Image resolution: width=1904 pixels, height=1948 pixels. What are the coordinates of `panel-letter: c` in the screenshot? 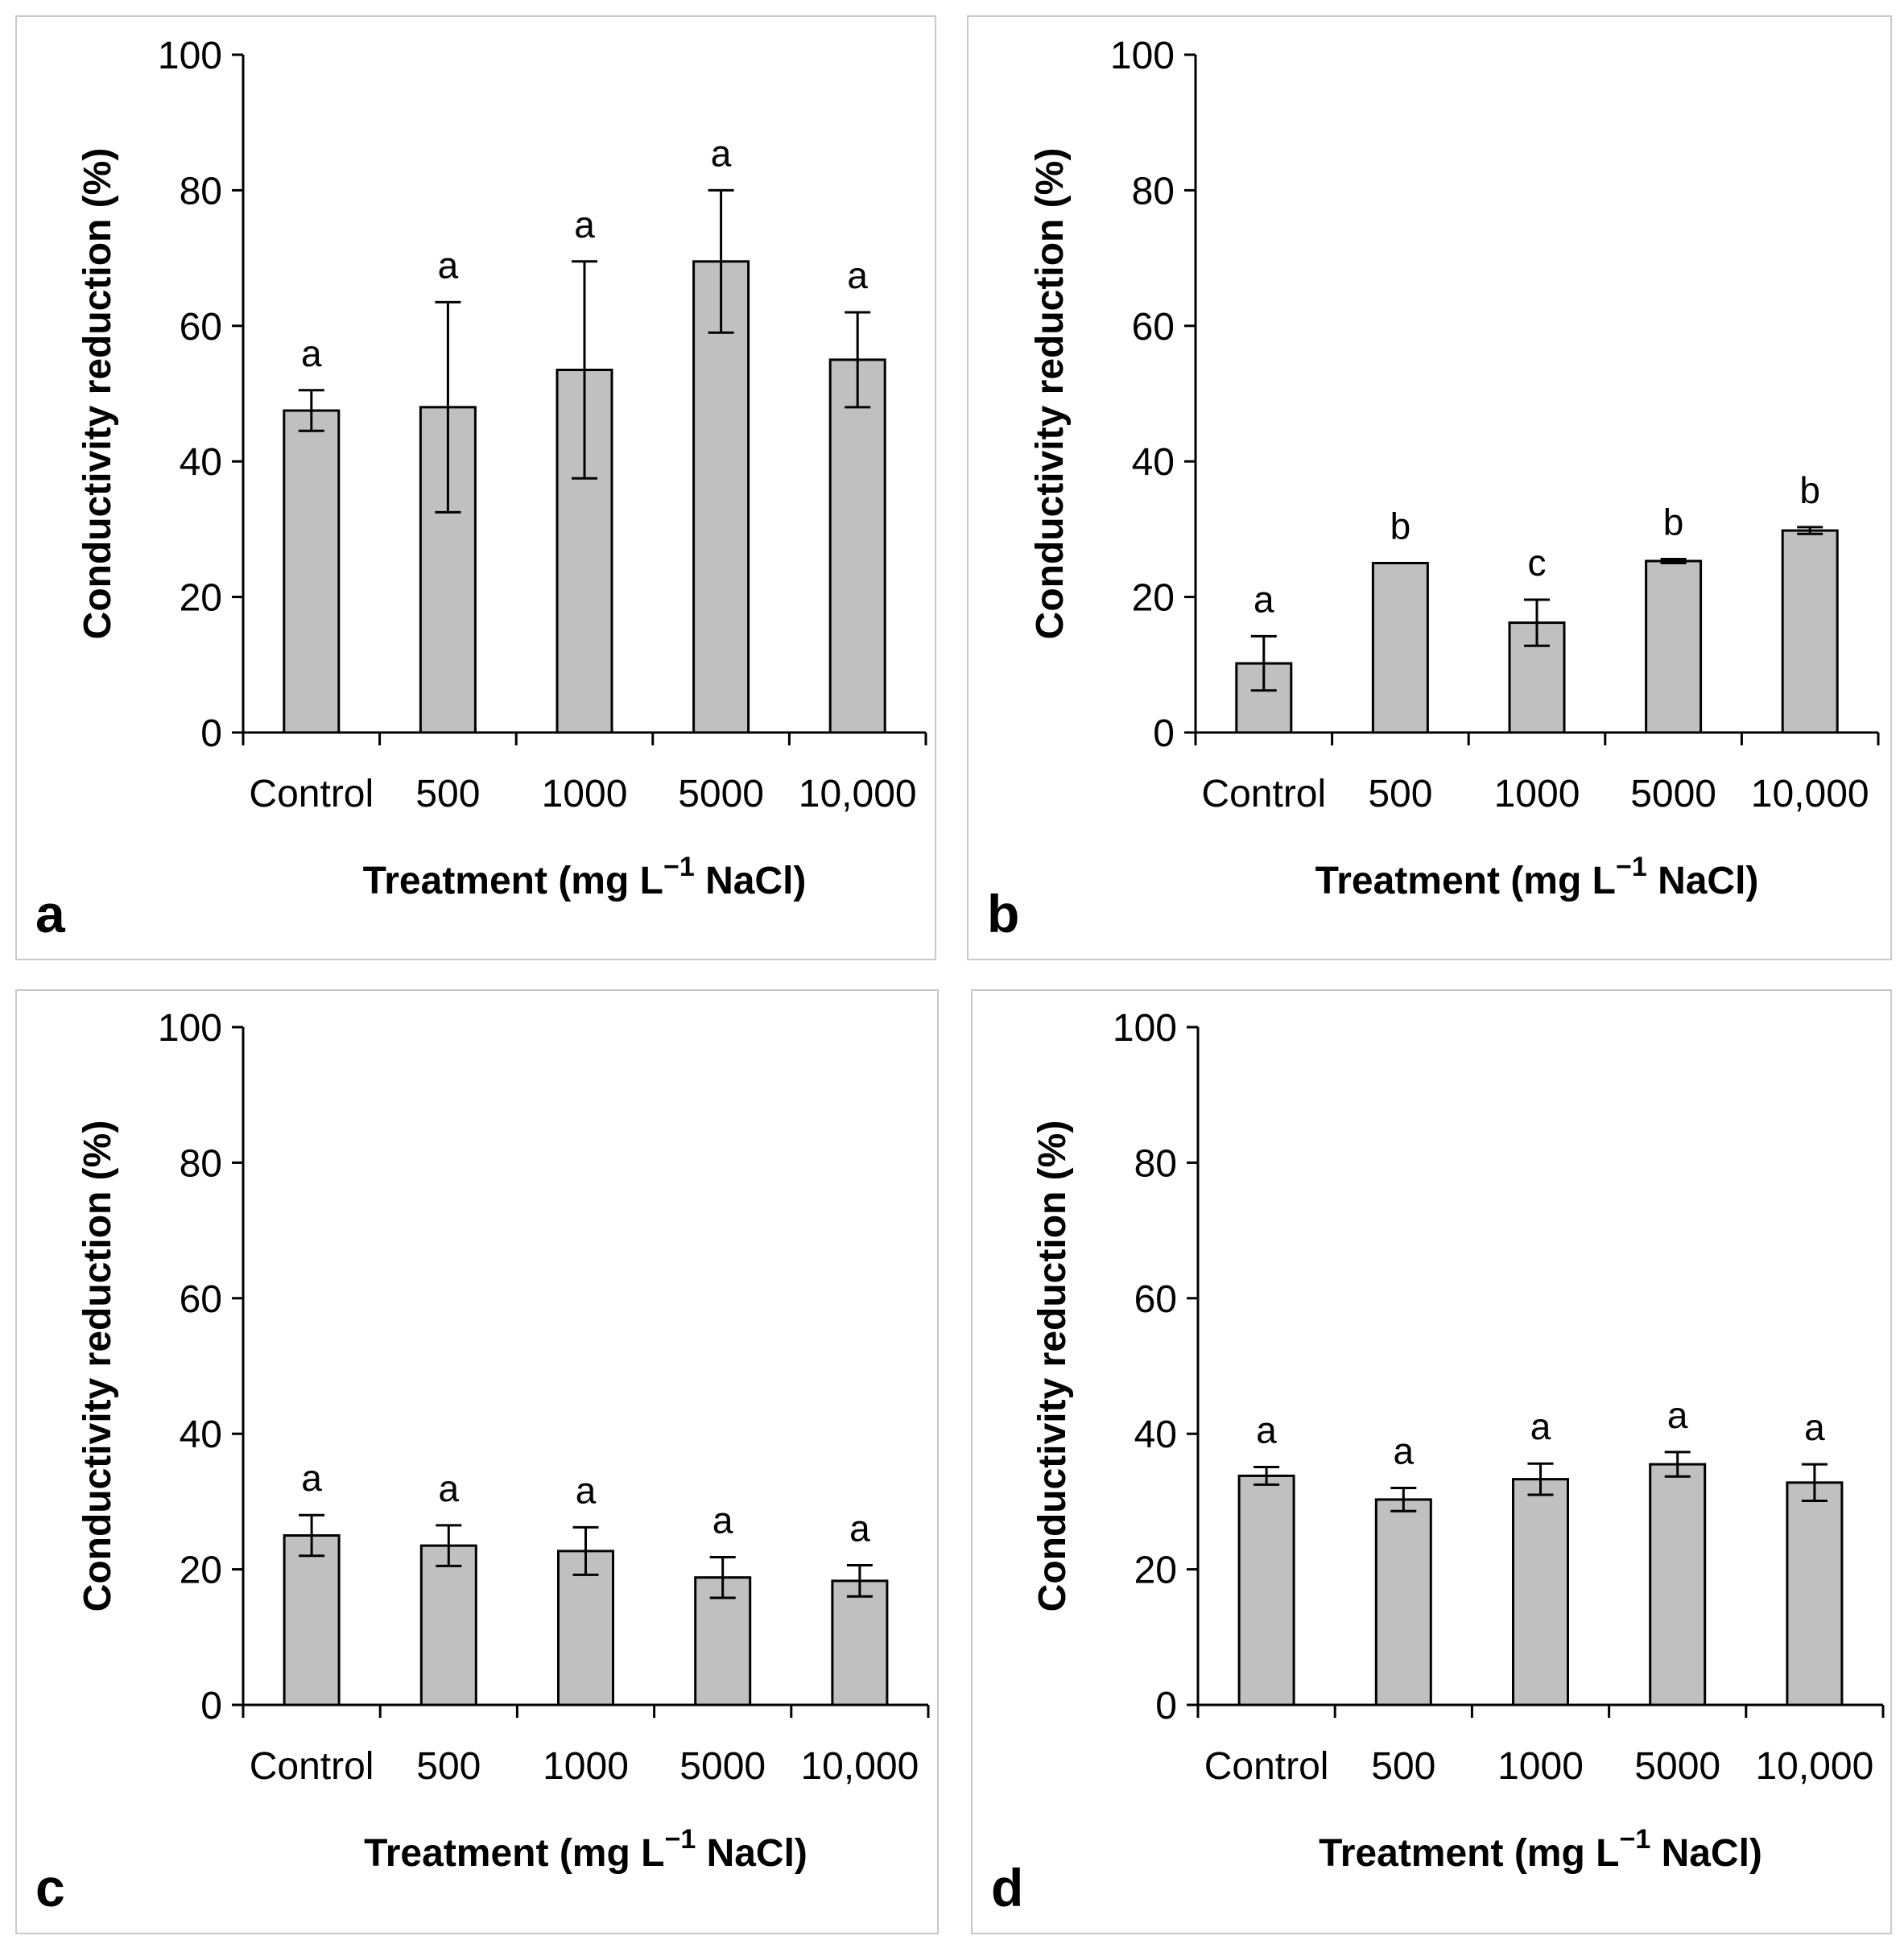 It's located at (50, 1887).